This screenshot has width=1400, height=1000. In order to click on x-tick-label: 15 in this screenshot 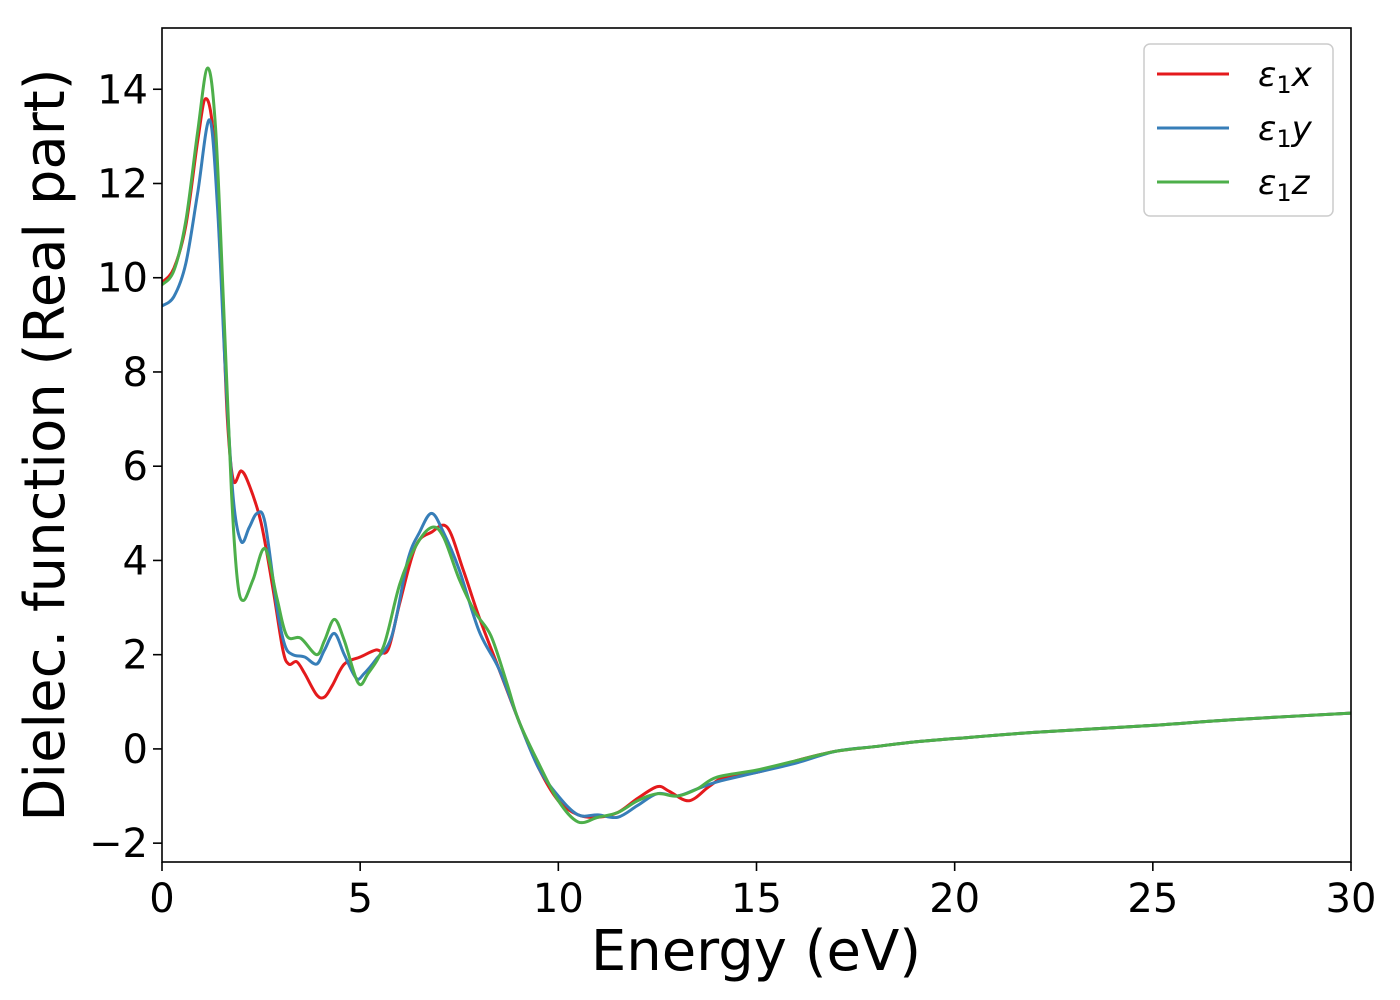, I will do `click(756, 899)`.